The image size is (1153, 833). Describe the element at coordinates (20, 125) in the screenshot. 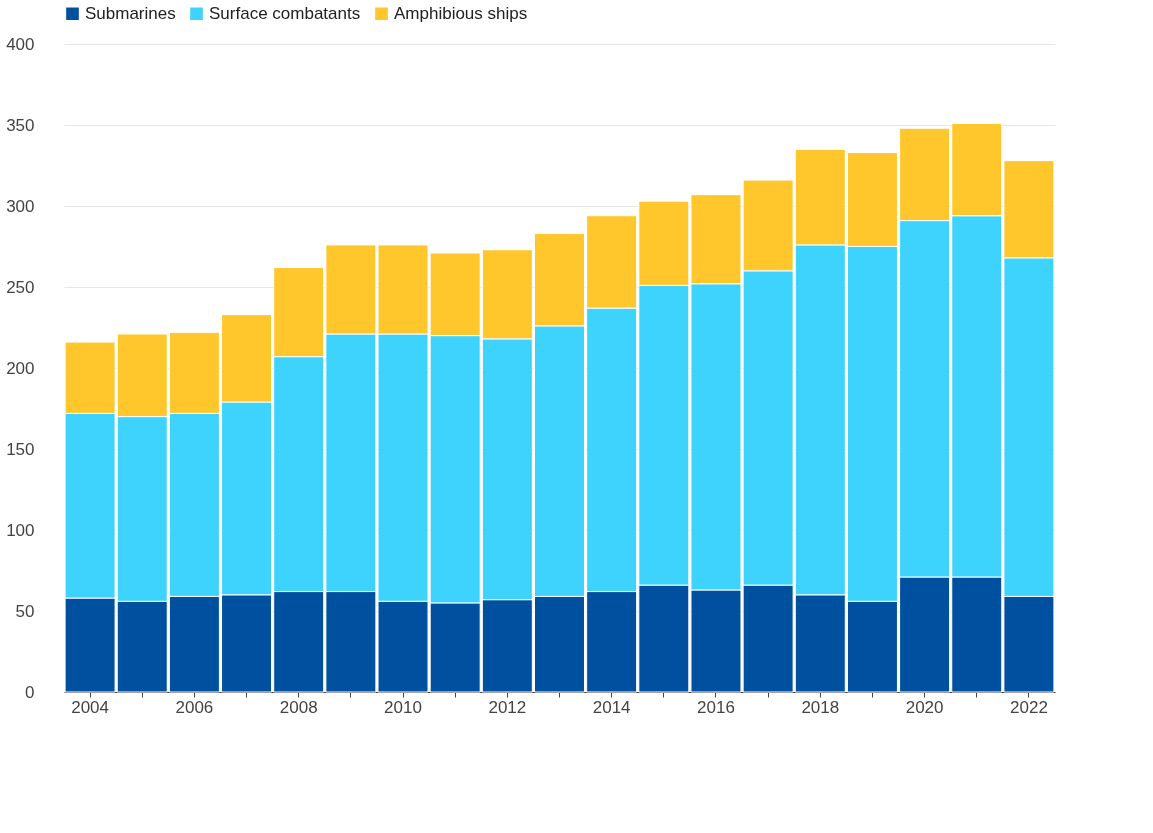

I see `y-tick-label: 350` at that location.